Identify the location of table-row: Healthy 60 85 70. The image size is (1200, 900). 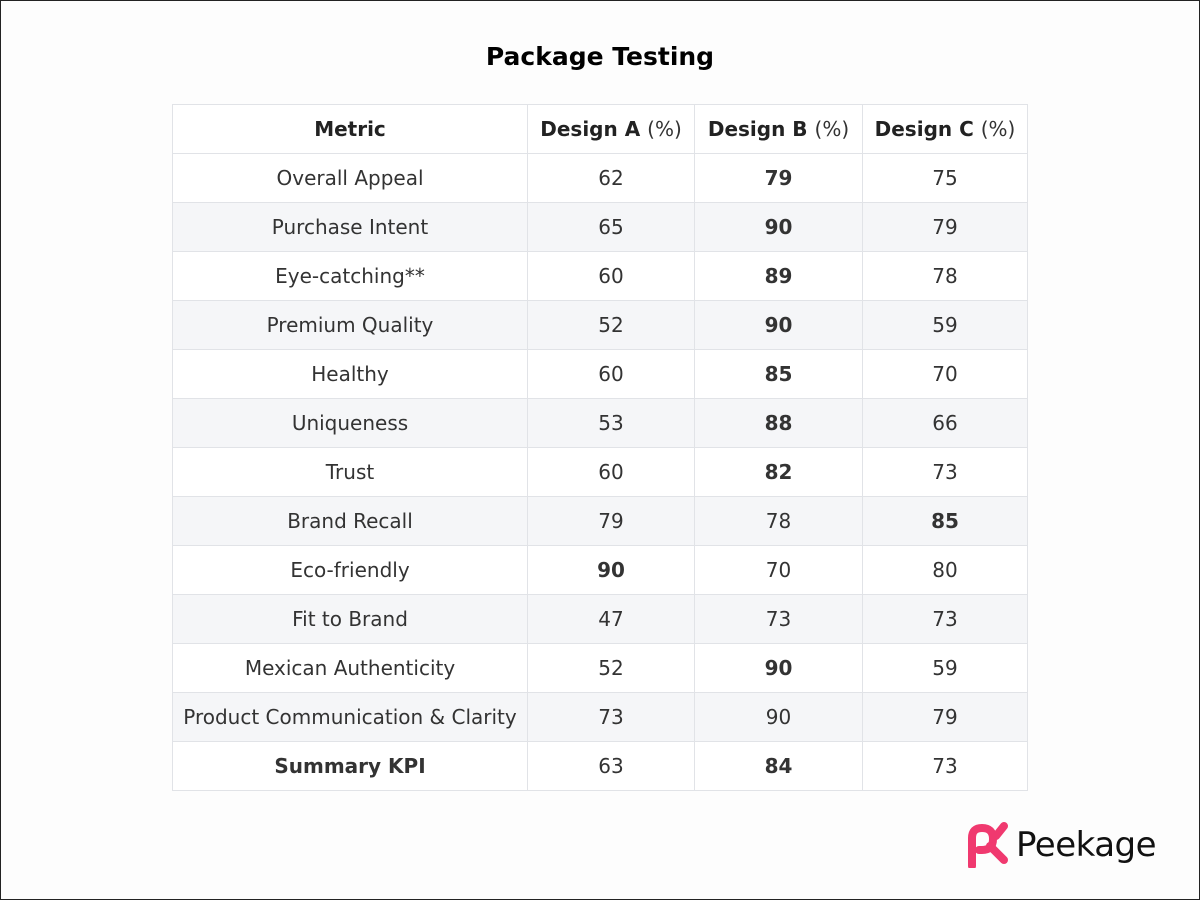
(600, 374).